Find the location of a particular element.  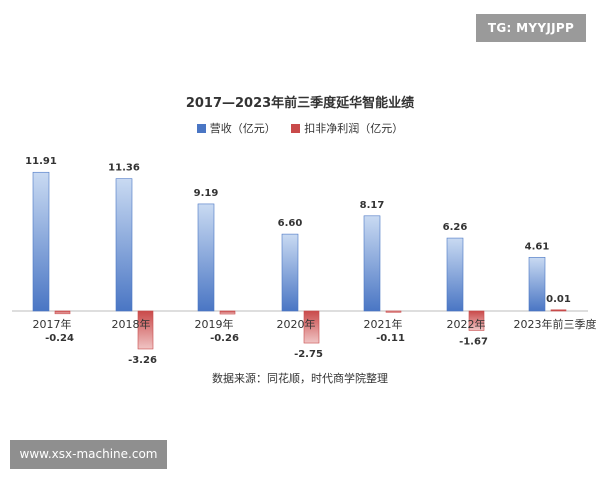

chart-title: 2017—2023年前三季度延华智能业绩 is located at coordinates (300, 103).